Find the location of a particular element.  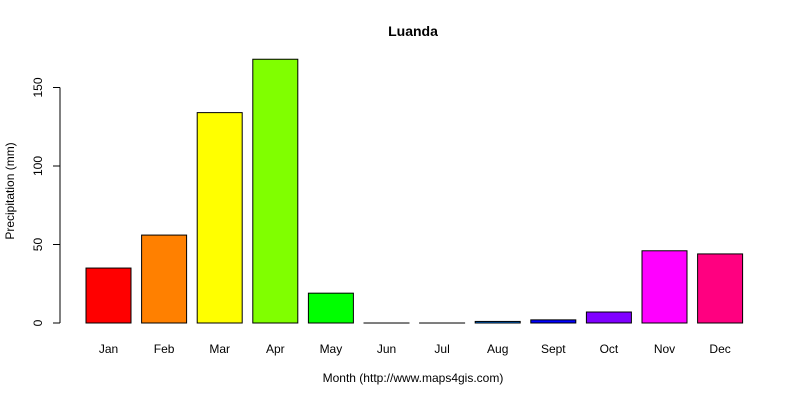

chart-title: Luanda is located at coordinates (413, 31).